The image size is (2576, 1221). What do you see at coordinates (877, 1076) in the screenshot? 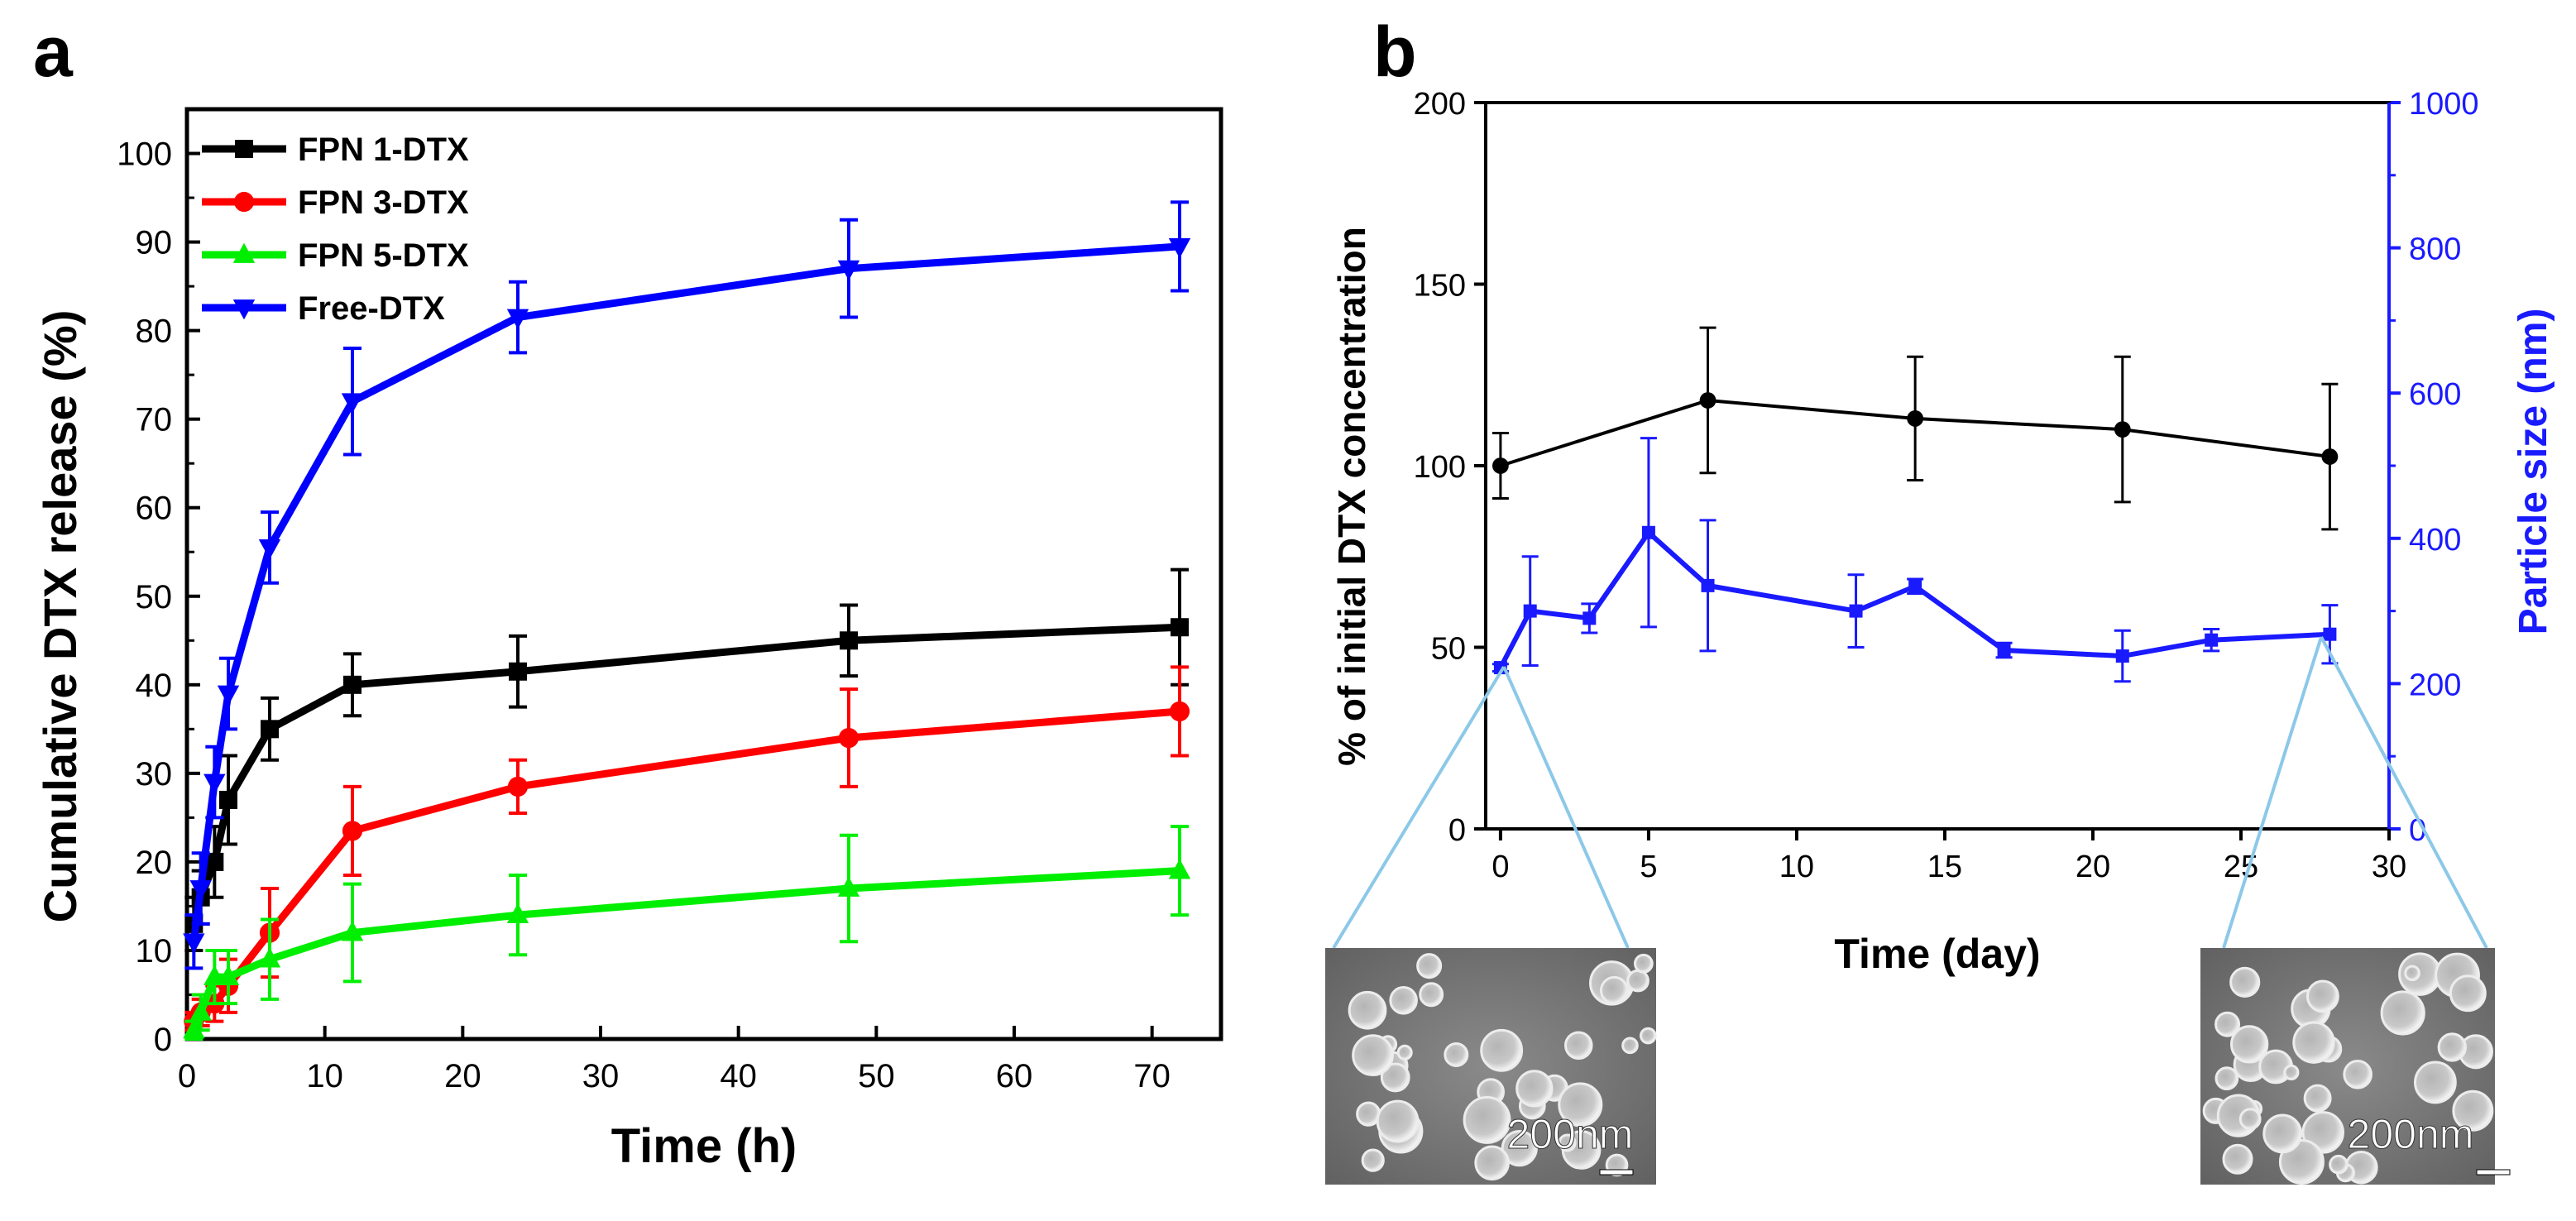
I see `chart-a-x-tick-label: 50` at bounding box center [877, 1076].